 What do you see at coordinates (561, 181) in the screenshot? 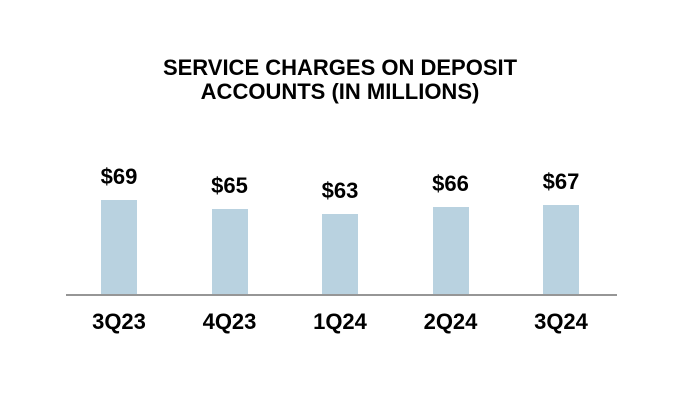
I see `bar-value-label: $67` at bounding box center [561, 181].